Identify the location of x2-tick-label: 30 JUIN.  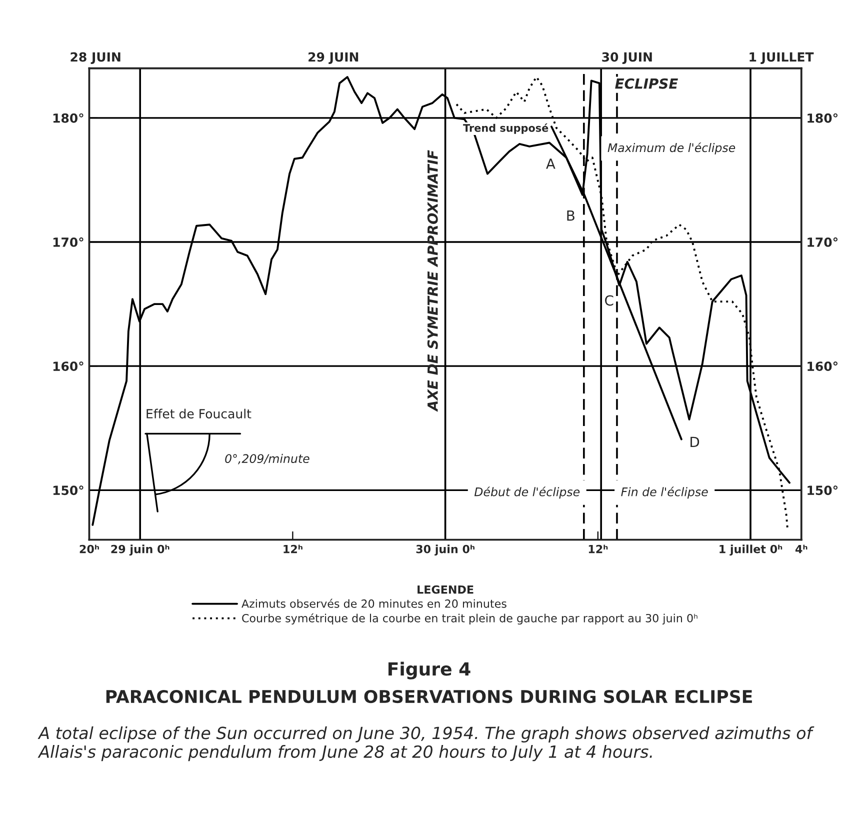
(627, 58).